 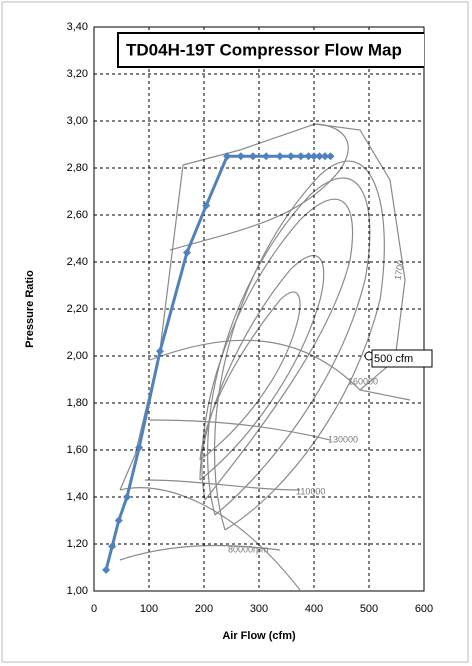 I want to click on y-tick-label: 3,00, so click(x=77, y=121).